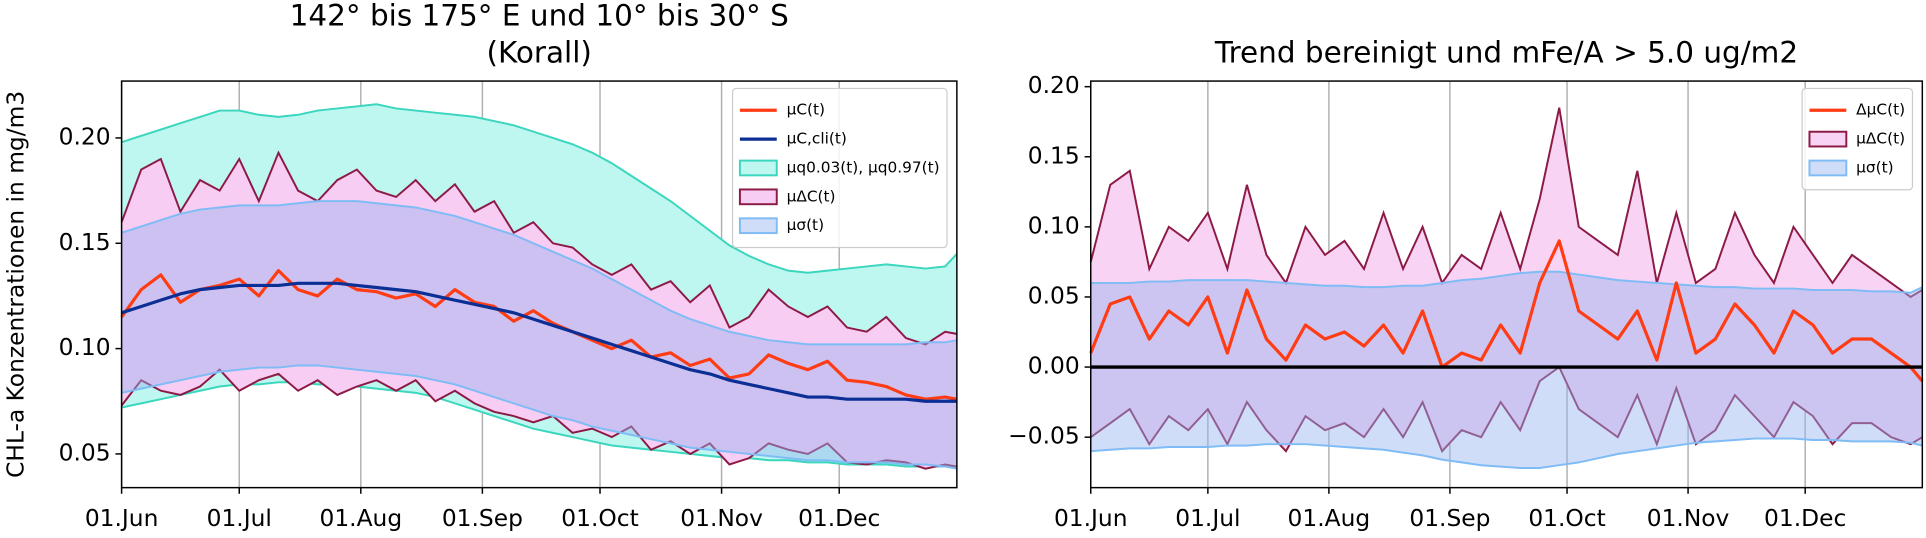  What do you see at coordinates (16, 284) in the screenshot?
I see `y-axis-label: CHL-a Konzentrationen in mg/m3` at bounding box center [16, 284].